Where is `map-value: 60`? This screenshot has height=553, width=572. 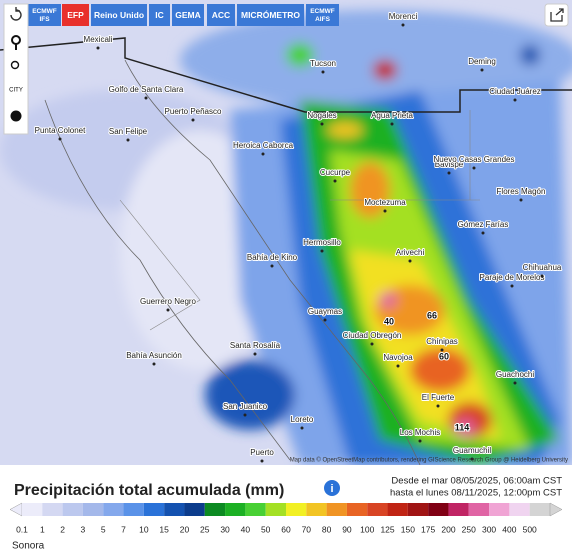
map-value: 60 is located at coordinates (444, 356).